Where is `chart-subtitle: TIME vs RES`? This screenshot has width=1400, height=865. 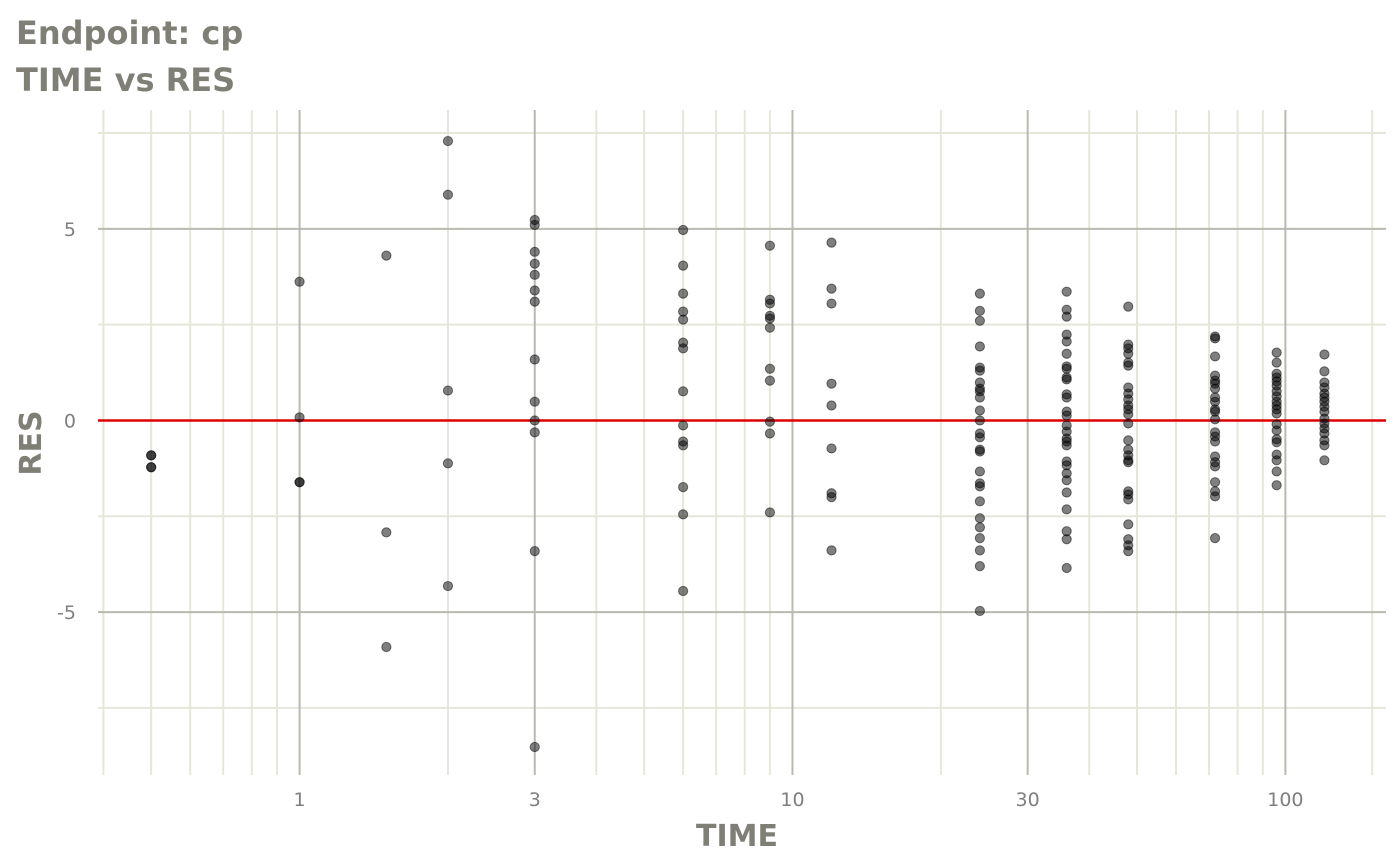
chart-subtitle: TIME vs RES is located at coordinates (125, 80).